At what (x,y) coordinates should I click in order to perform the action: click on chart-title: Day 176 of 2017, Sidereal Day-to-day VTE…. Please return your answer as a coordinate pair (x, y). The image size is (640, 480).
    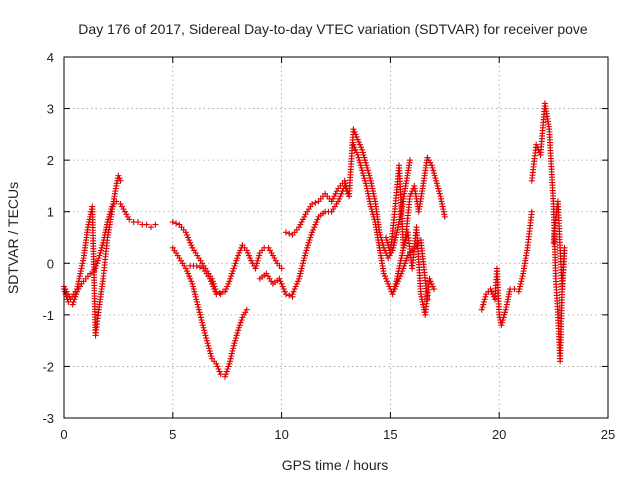
    Looking at the image, I should click on (333, 29).